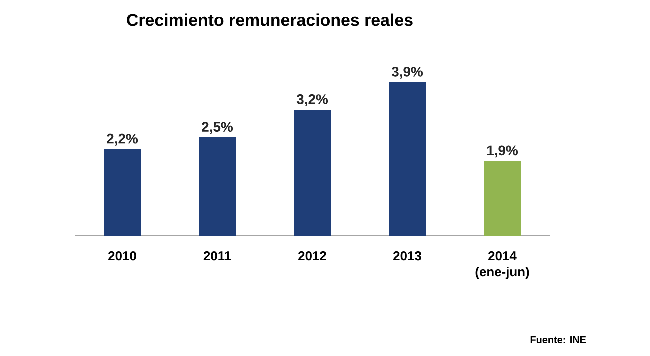  I want to click on x-tick-label: 2010, so click(122, 256).